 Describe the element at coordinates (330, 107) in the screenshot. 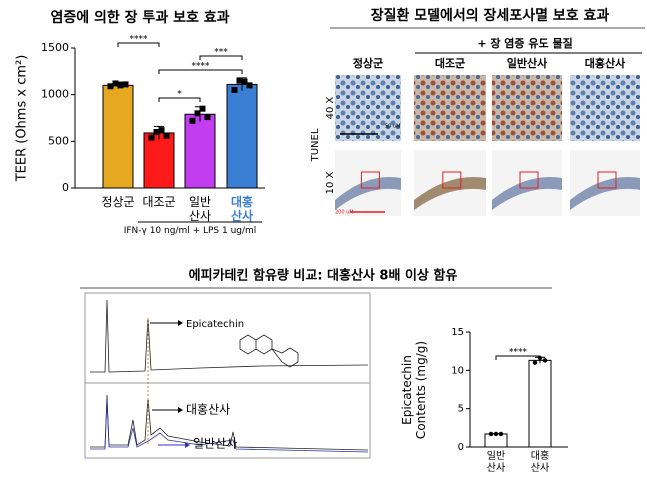

I see `row-label: 40 X` at that location.